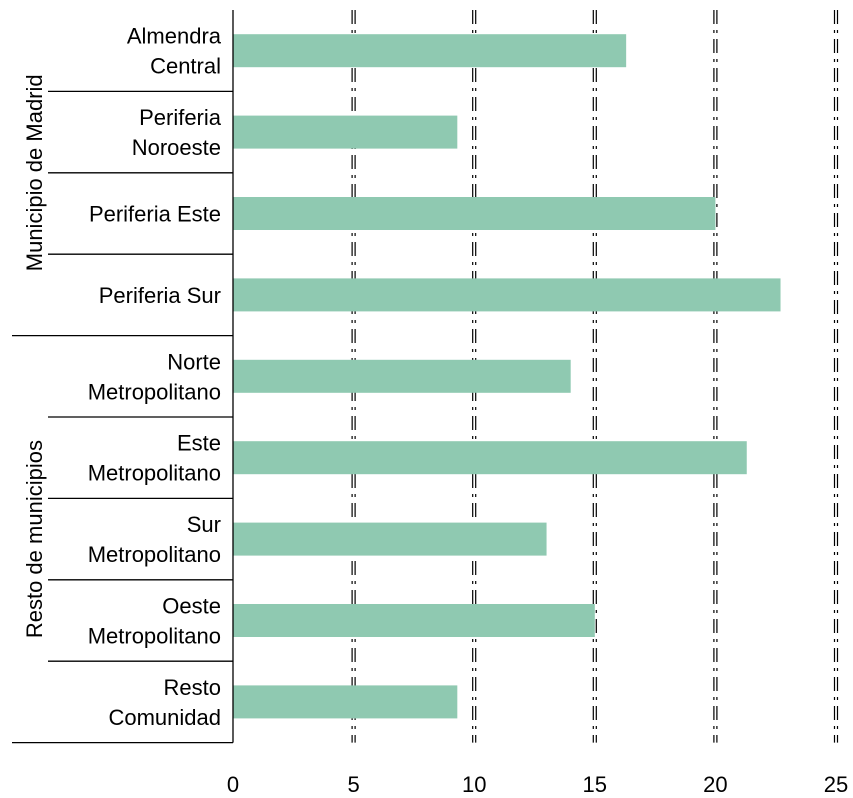  What do you see at coordinates (160, 295) in the screenshot?
I see `category-label: Periferia Sur` at bounding box center [160, 295].